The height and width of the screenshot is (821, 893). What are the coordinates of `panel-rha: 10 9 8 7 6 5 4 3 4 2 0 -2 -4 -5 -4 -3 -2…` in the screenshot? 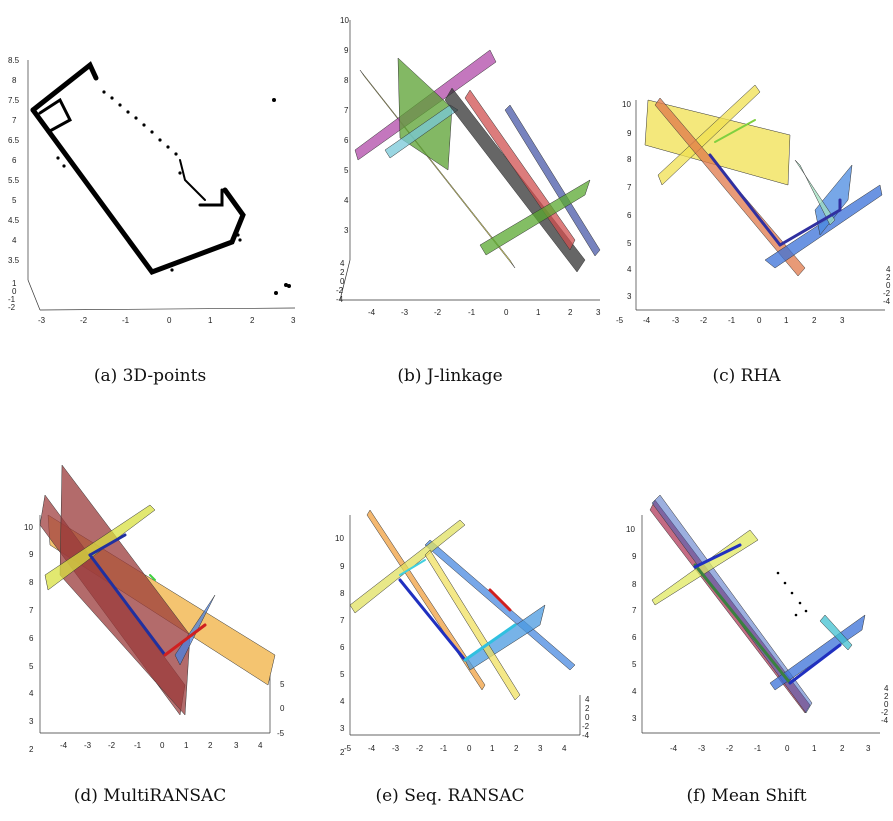 It's located at (746, 170).